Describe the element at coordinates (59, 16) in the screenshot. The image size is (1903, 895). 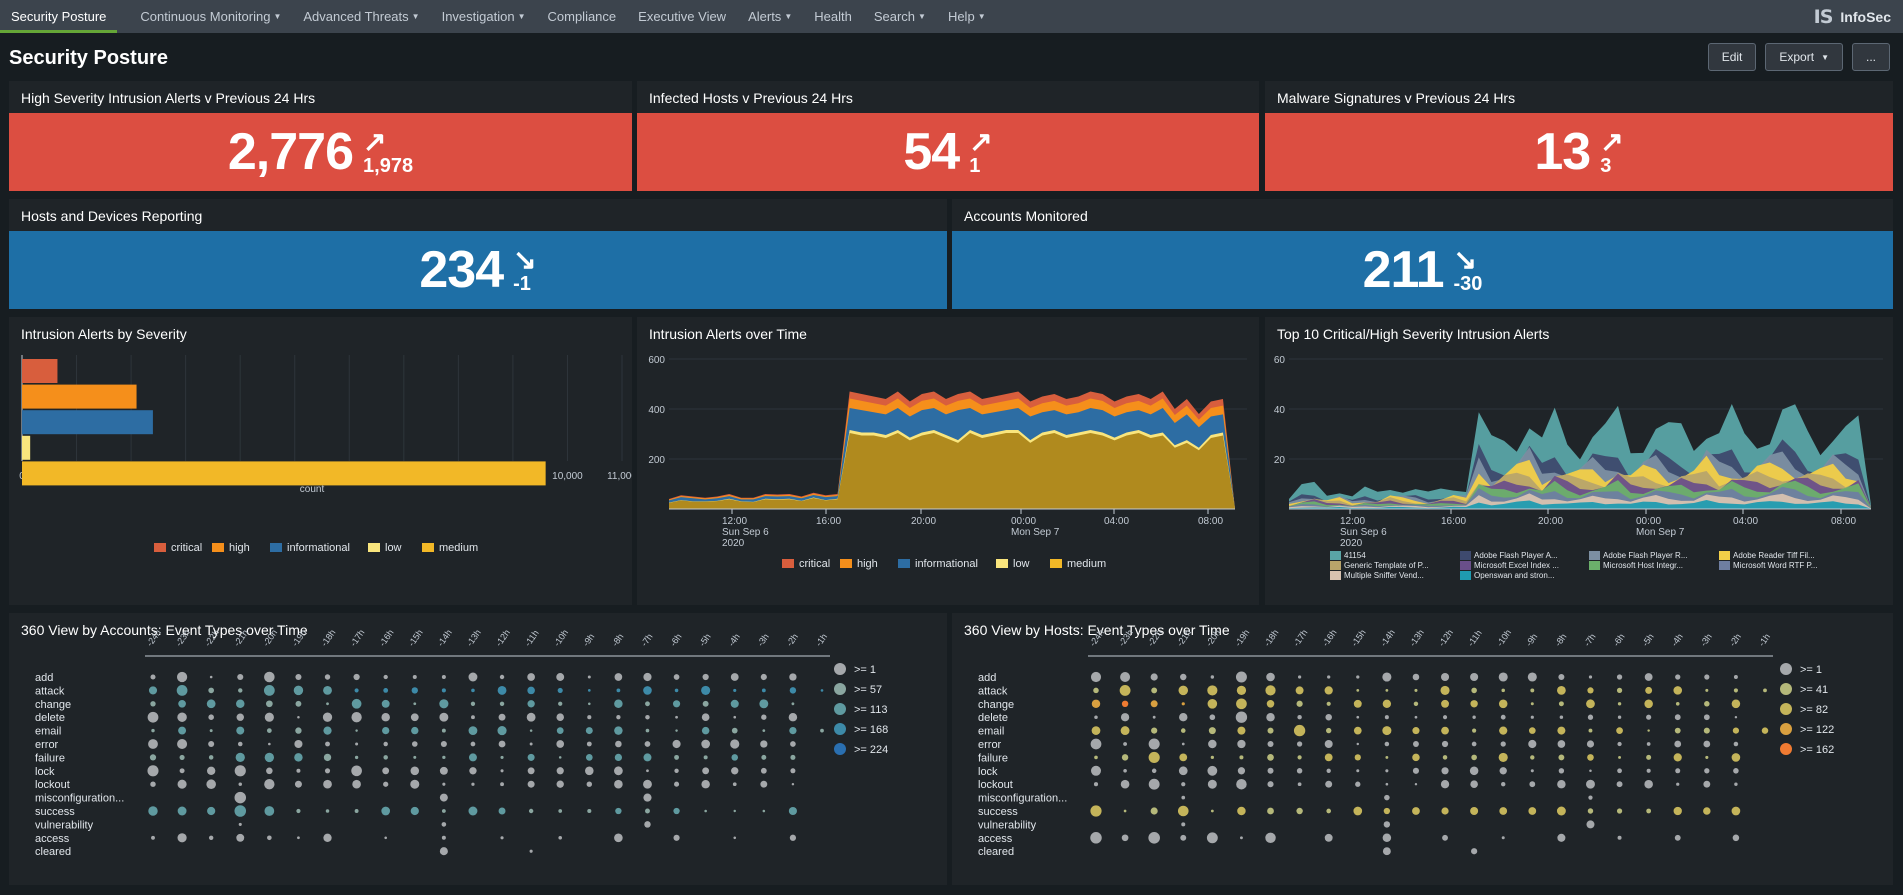
I see `nav-item-security-posture: Security Posture` at that location.